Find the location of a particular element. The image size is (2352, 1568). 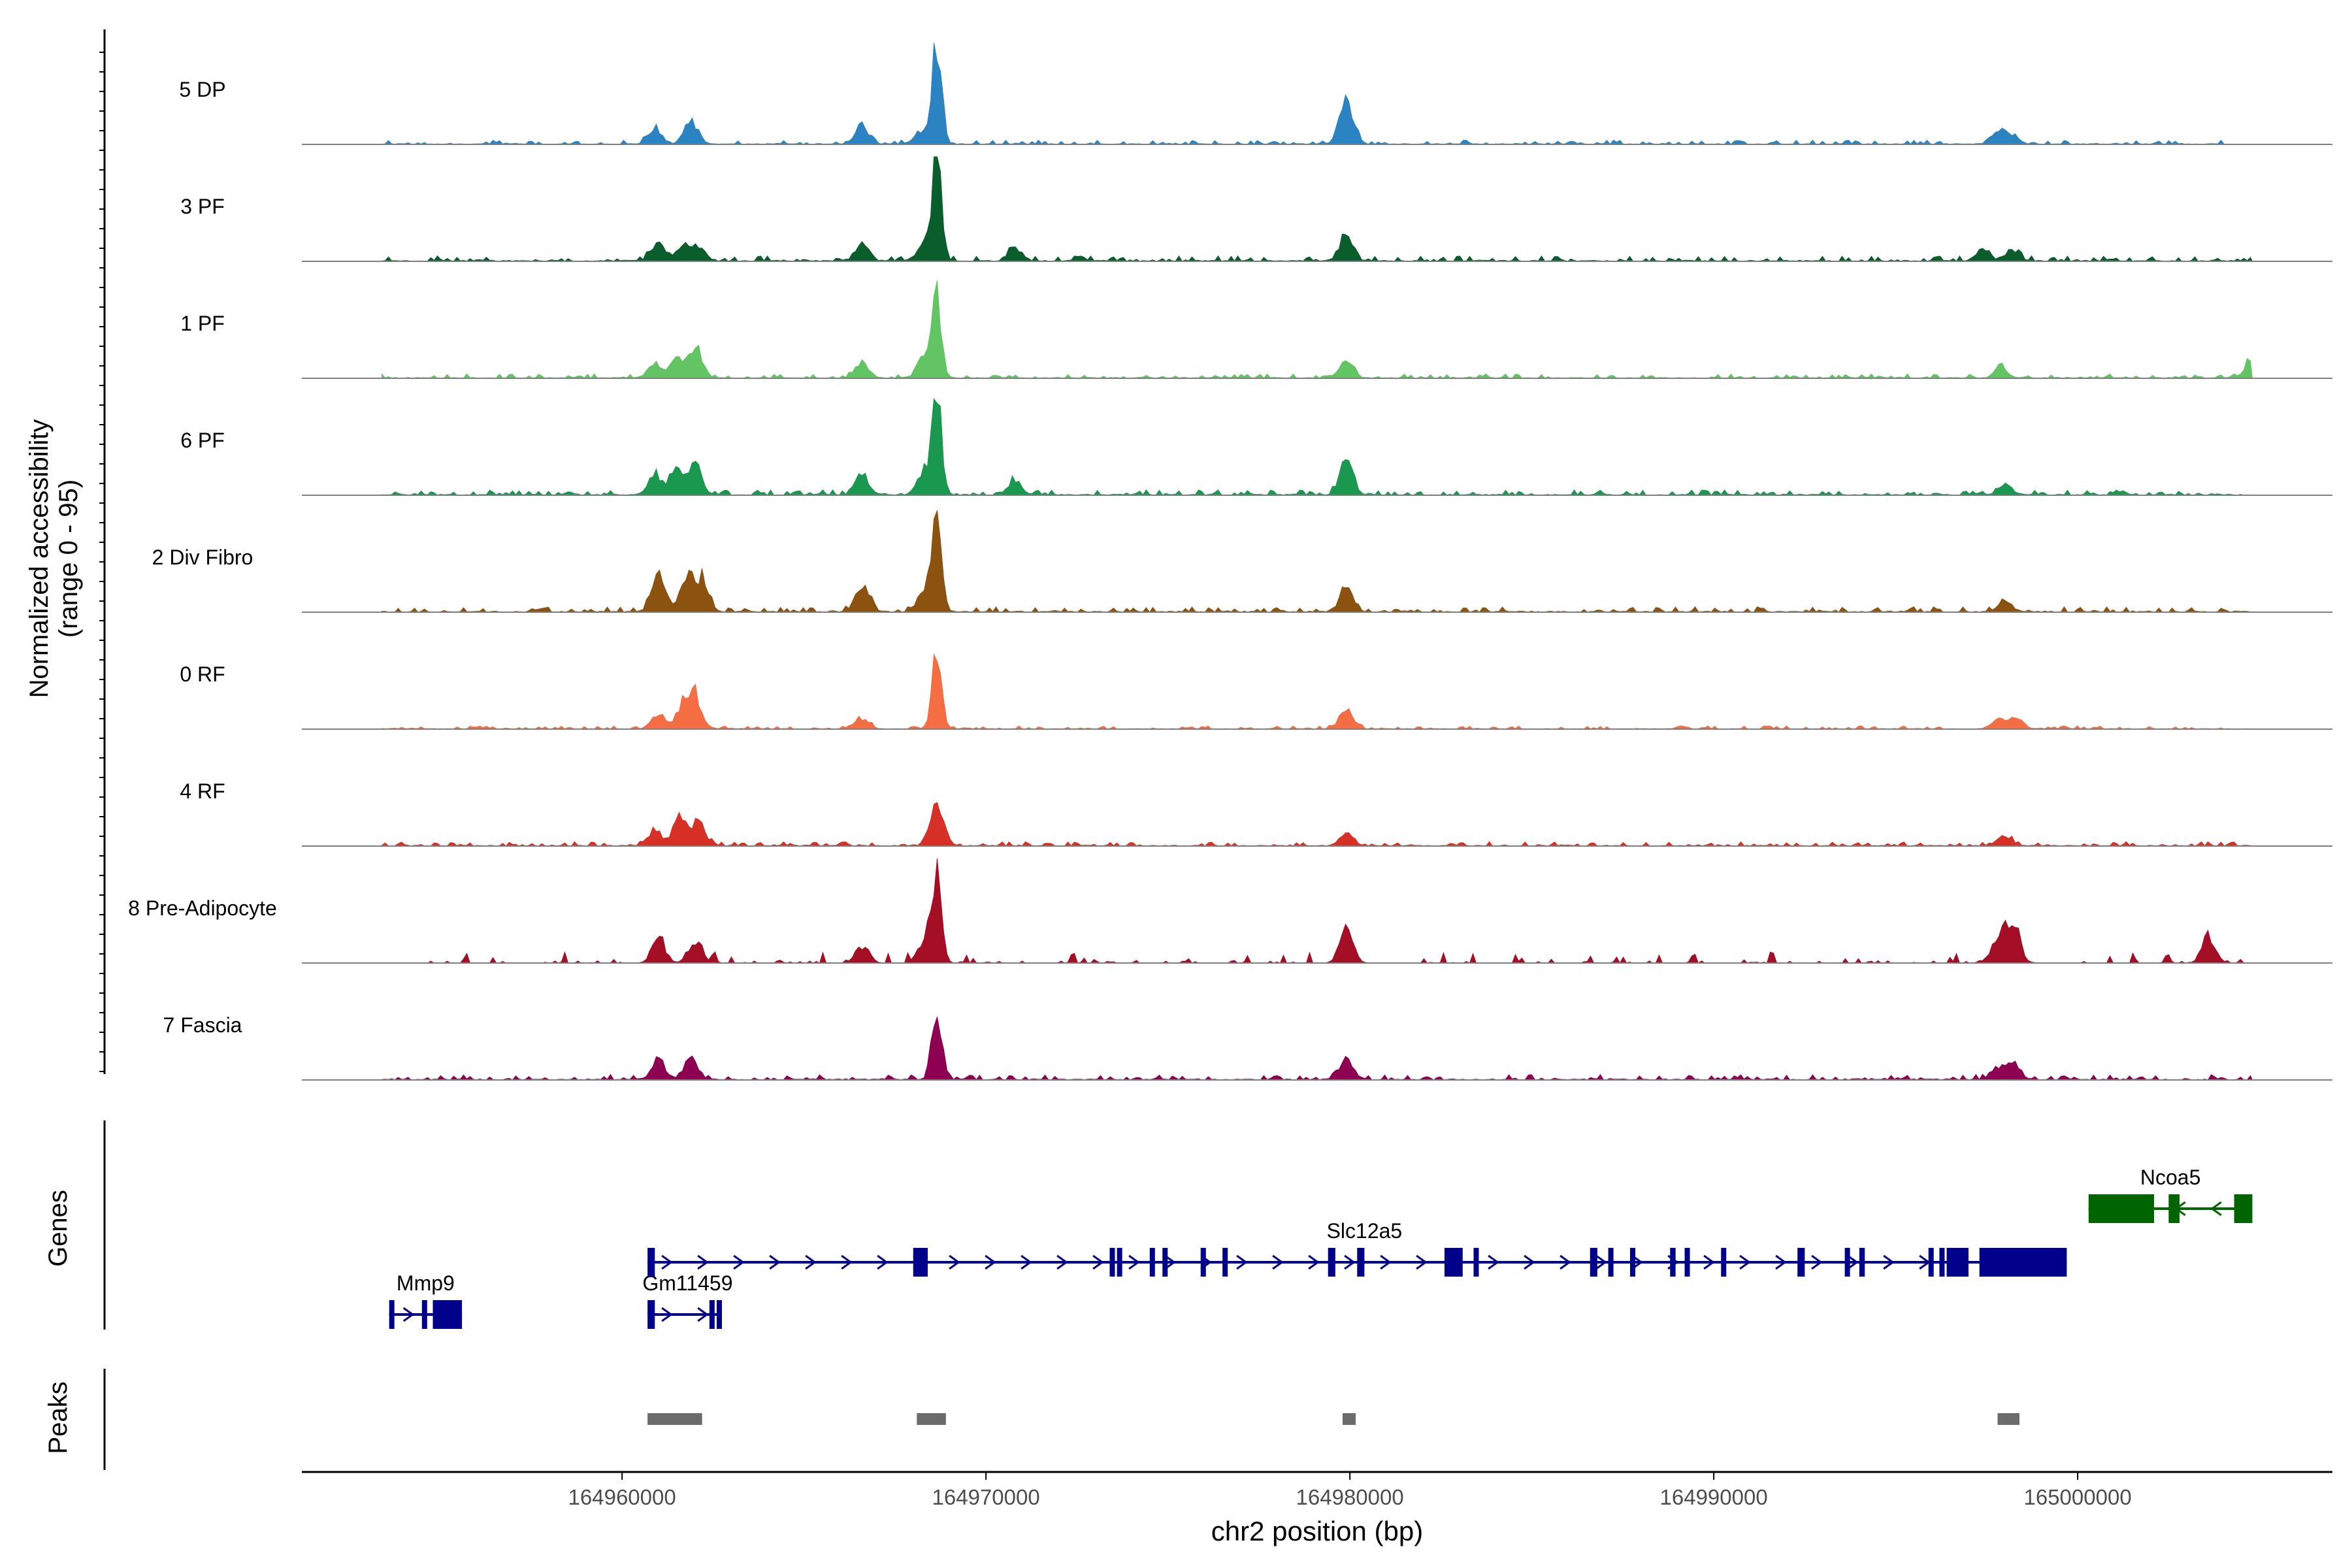

gene-slc12a5: Slc12a5 is located at coordinates (1357, 1248).